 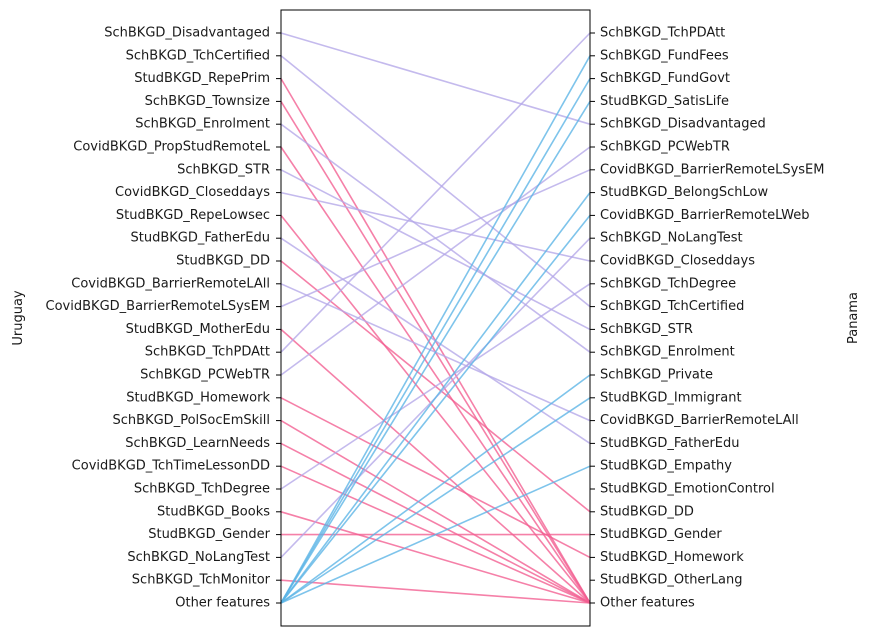 What do you see at coordinates (205, 375) in the screenshot?
I see `left-tick-label: SchBKGD_PCWebTR` at bounding box center [205, 375].